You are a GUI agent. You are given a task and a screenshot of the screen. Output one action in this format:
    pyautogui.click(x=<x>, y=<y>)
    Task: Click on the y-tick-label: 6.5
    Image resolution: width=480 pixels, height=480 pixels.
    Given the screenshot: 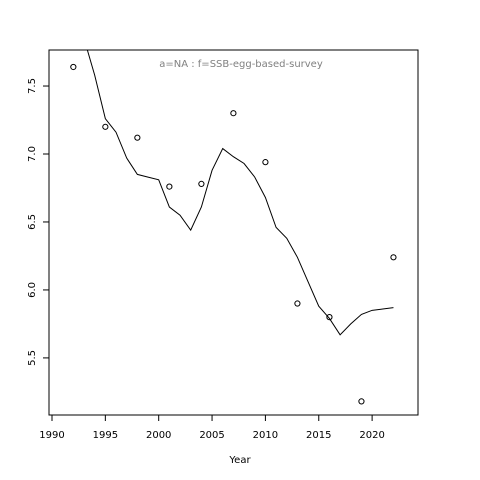 What is the action you would take?
    pyautogui.click(x=32, y=222)
    